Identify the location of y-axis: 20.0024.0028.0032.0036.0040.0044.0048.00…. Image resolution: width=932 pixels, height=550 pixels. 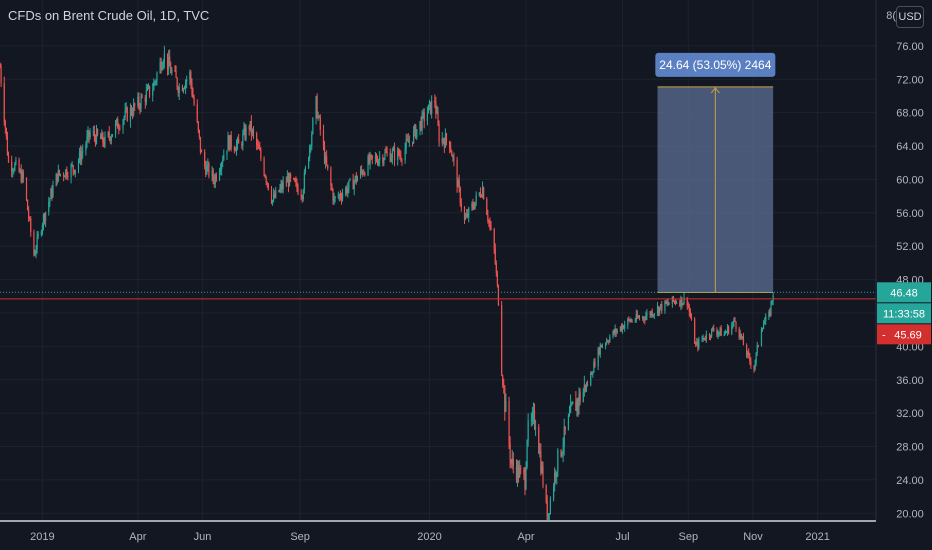
(903, 275).